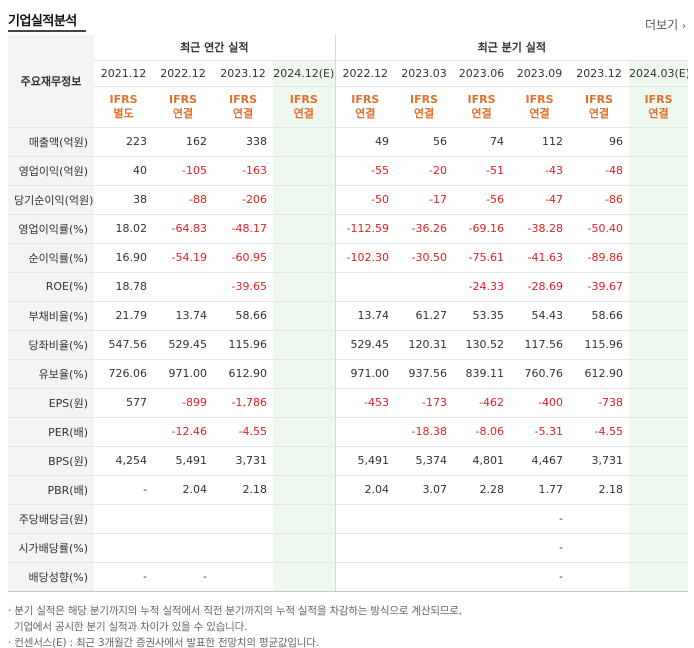 The height and width of the screenshot is (648, 694). I want to click on value-cell: -50.40, so click(599, 229).